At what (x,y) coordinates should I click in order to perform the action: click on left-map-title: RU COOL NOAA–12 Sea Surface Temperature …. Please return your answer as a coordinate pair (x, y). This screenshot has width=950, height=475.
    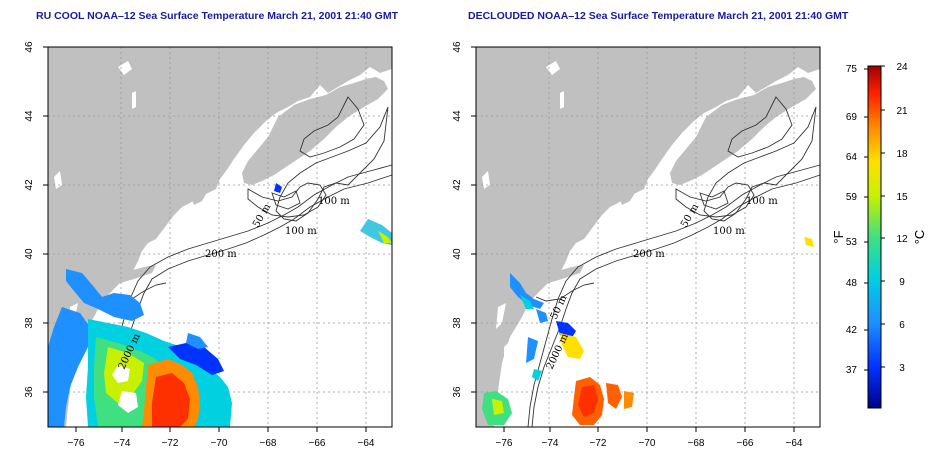
    Looking at the image, I should click on (217, 16).